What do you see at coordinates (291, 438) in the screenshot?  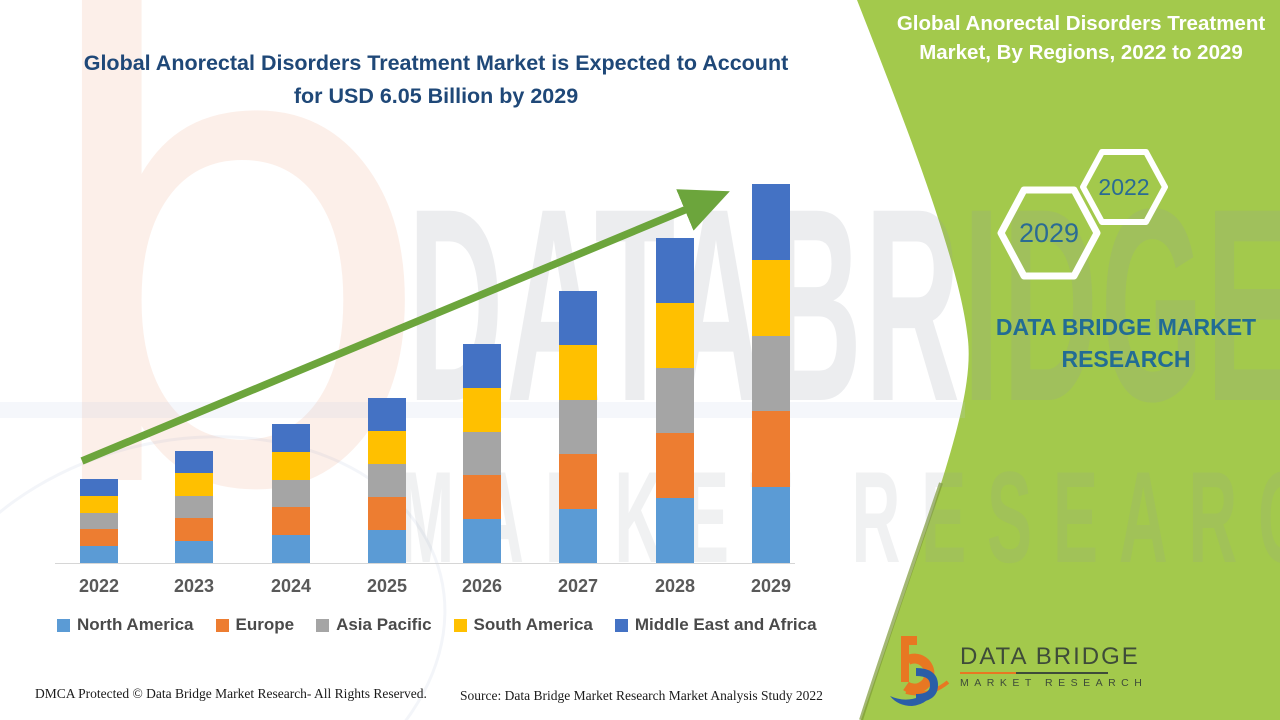 I see `bar-segment-2024-middle-east-and-africa` at bounding box center [291, 438].